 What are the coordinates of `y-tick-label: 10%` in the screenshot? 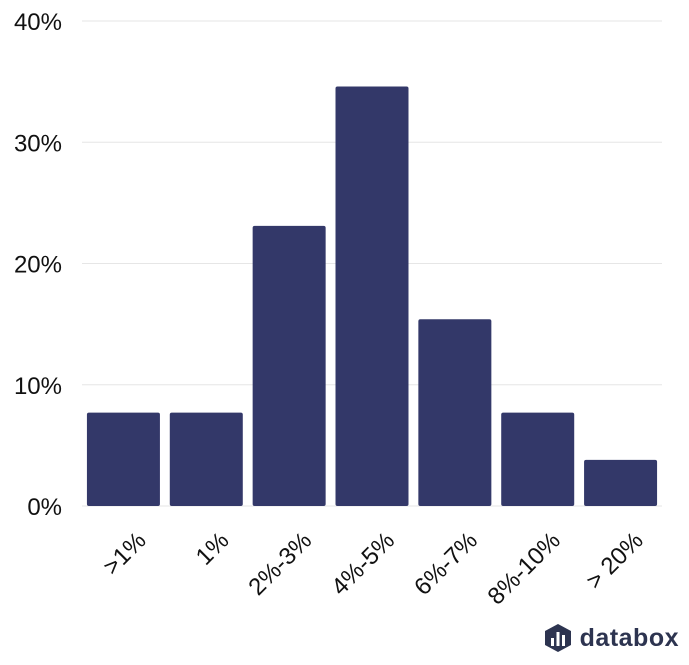 It's located at (38, 386).